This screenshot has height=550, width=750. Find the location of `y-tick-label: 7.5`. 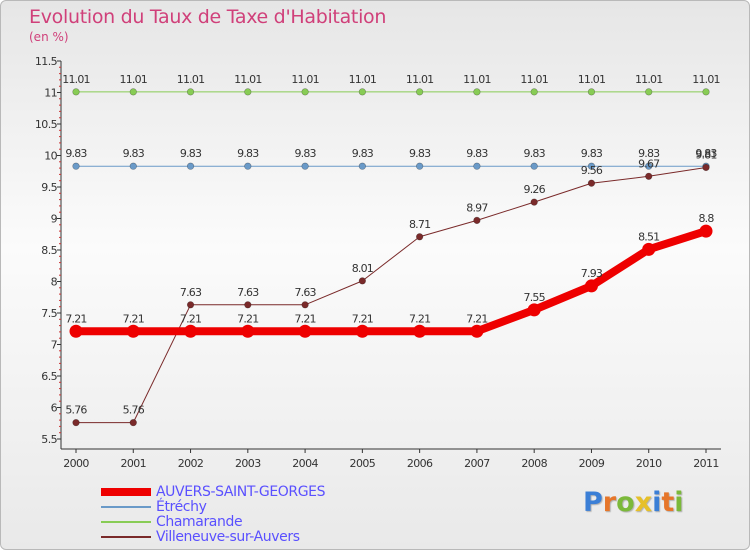

y-tick-label: 7.5 is located at coordinates (49, 313).